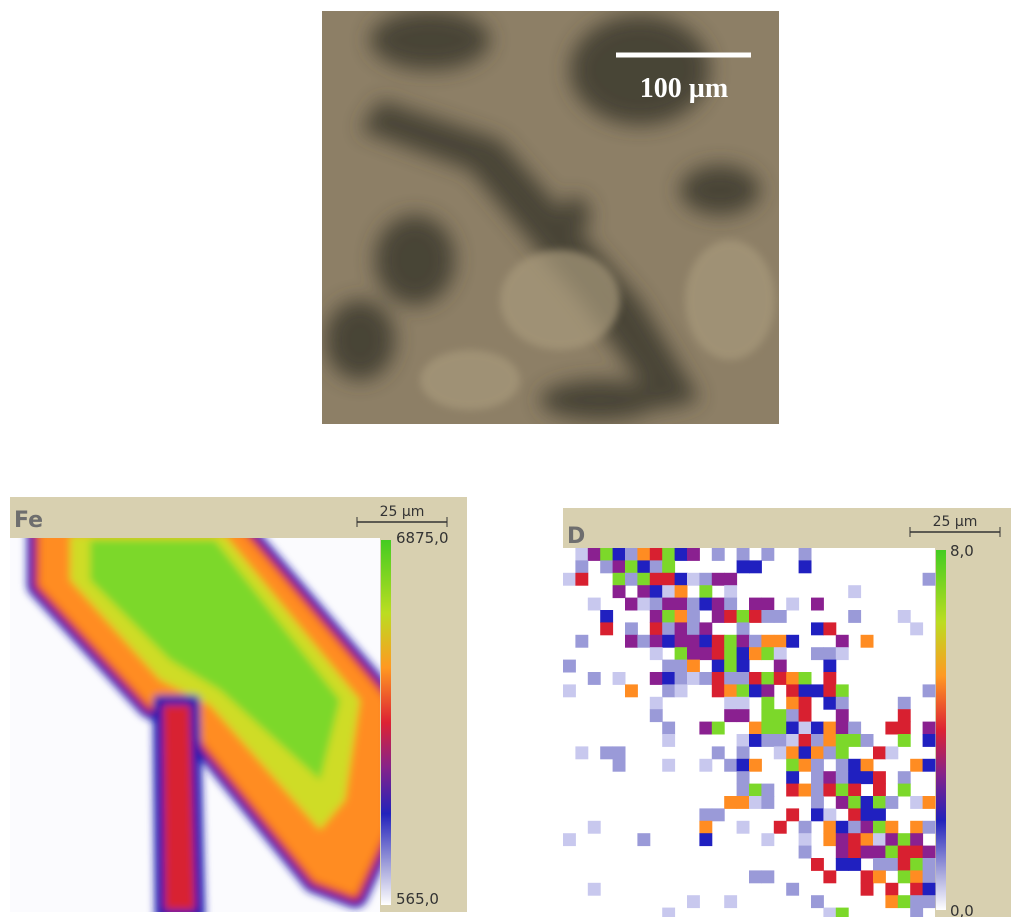  What do you see at coordinates (422, 538) in the screenshot?
I see `max-label: 6875,0` at bounding box center [422, 538].